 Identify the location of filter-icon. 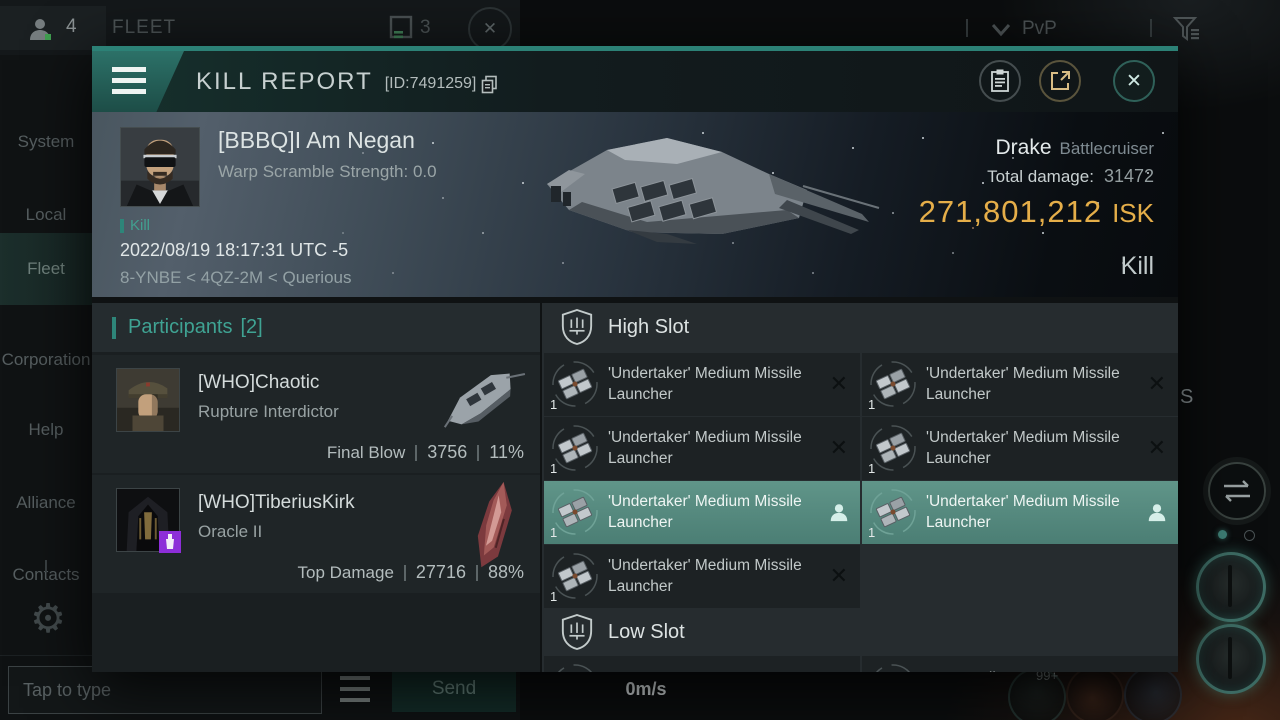
(1187, 29).